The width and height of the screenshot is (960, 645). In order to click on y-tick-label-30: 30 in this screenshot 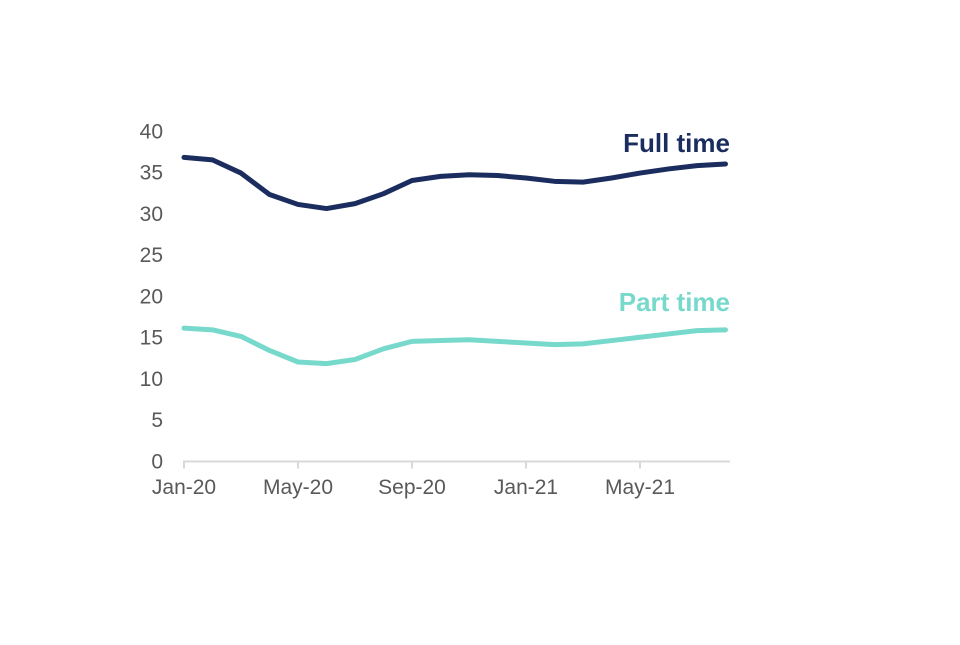, I will do `click(151, 214)`.